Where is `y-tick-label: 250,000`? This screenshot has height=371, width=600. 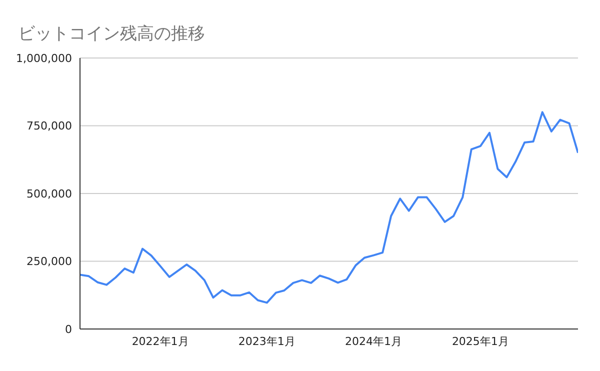 y-tick-label: 250,000 is located at coordinates (49, 261).